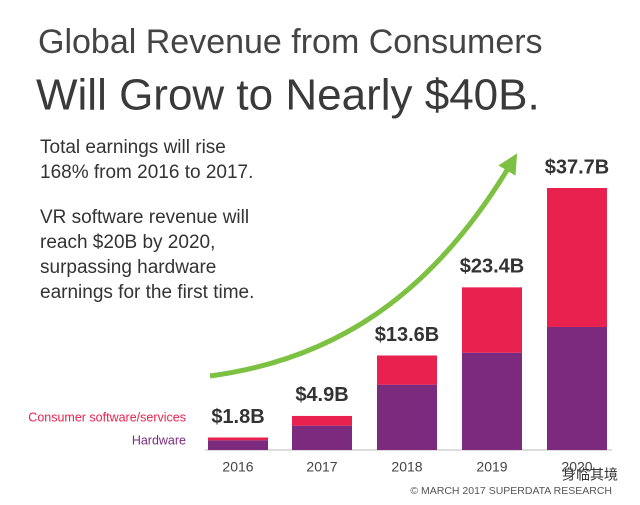 This screenshot has height=505, width=640. I want to click on legend-label: Consumer software/services, so click(107, 417).